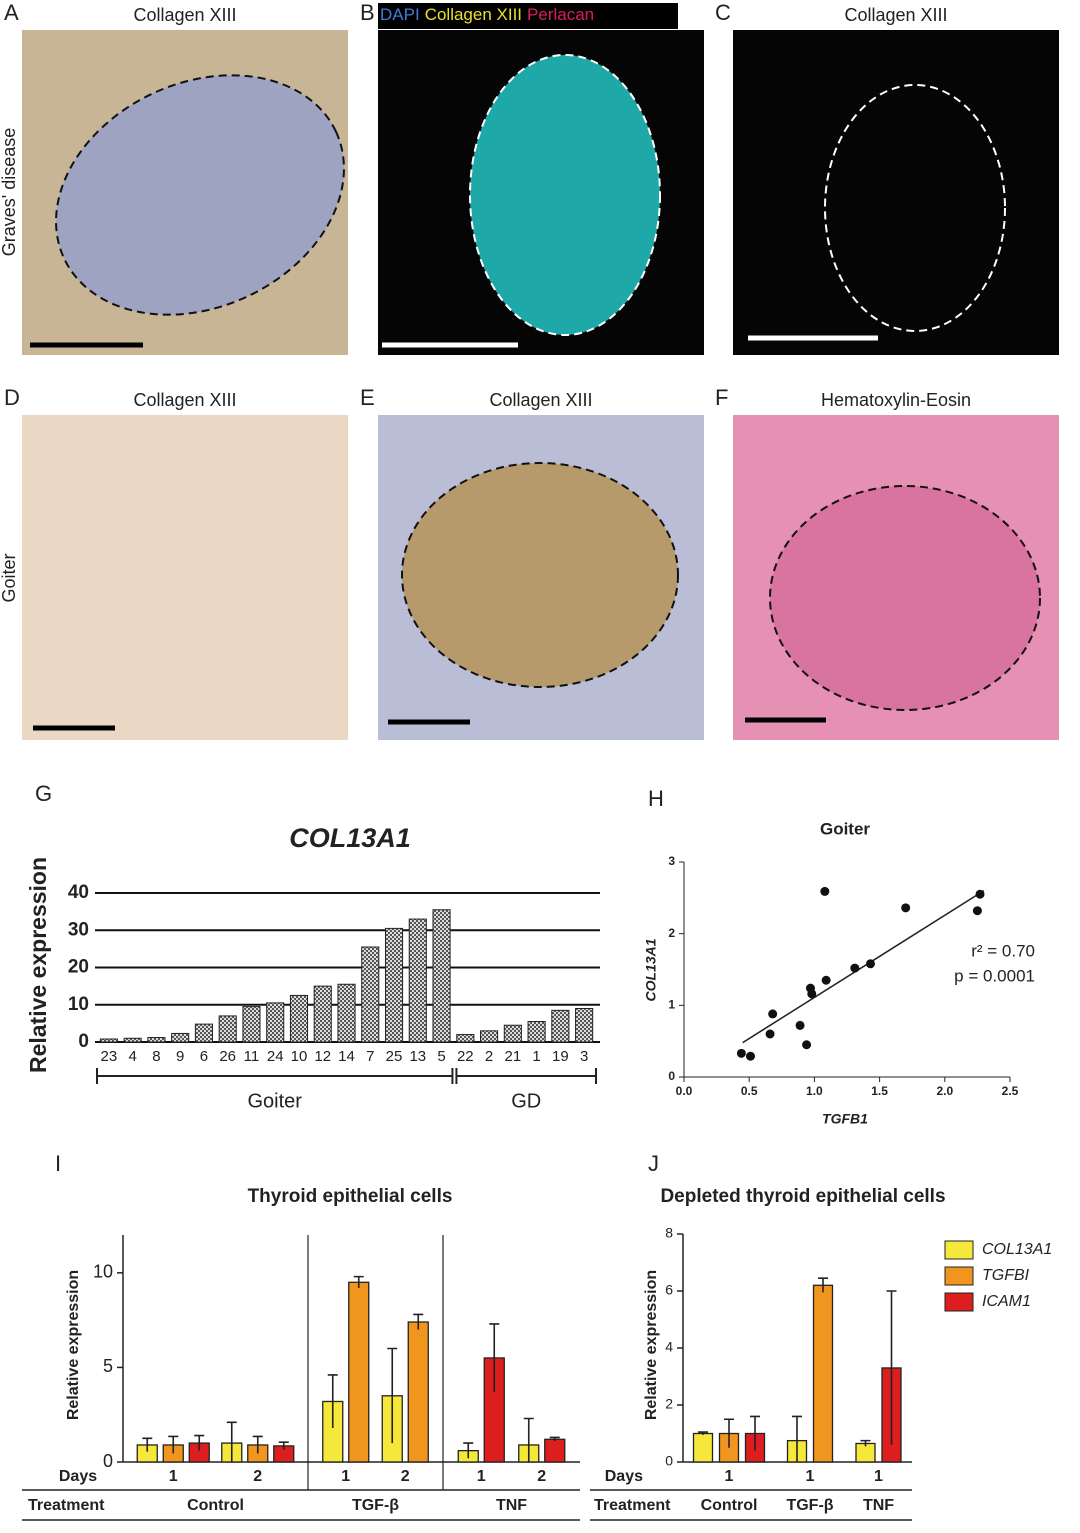 This screenshot has width=1080, height=1533. What do you see at coordinates (473, 14) in the screenshot?
I see `stain-label: Collagen XIII` at bounding box center [473, 14].